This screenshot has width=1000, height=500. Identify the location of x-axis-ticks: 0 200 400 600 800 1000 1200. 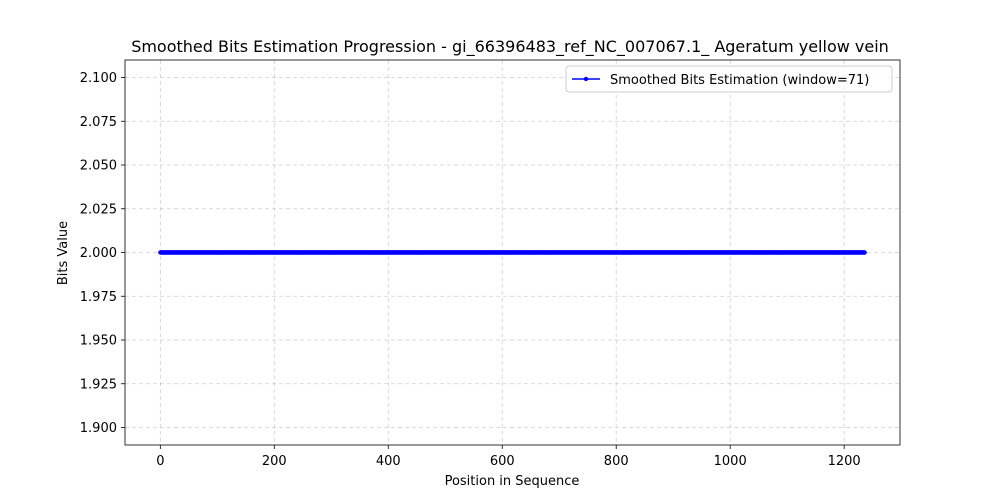
(508, 457).